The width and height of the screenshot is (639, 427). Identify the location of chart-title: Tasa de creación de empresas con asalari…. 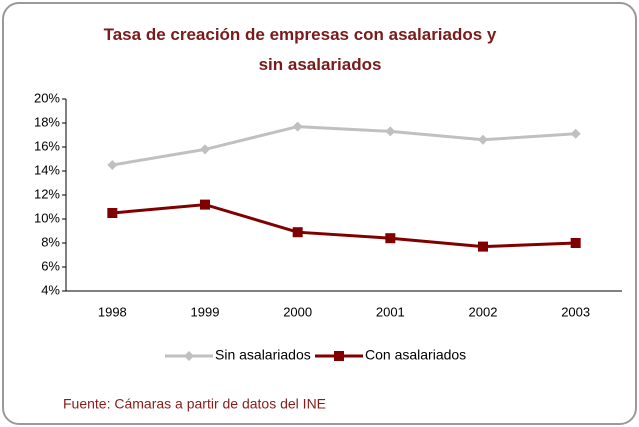
(300, 49).